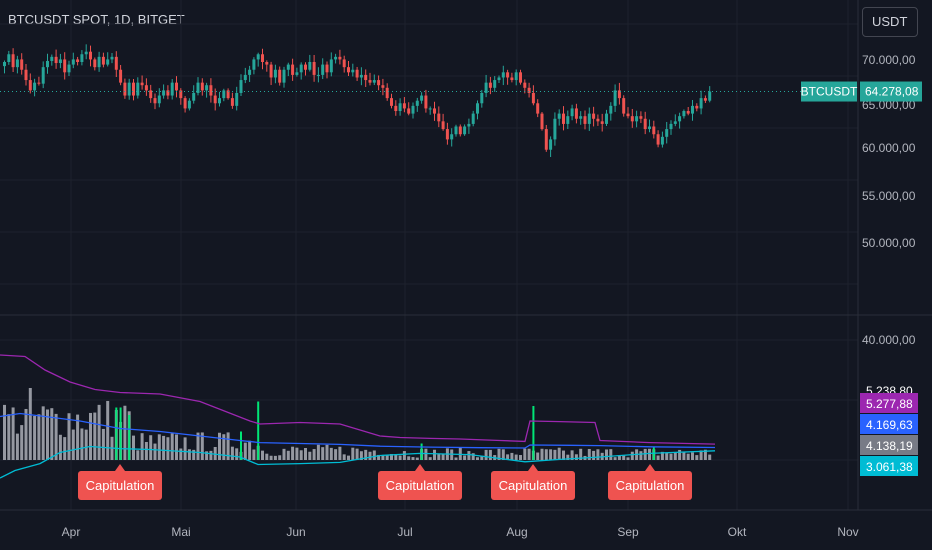  Describe the element at coordinates (889, 424) in the screenshot. I see `value-tag-bg` at that location.